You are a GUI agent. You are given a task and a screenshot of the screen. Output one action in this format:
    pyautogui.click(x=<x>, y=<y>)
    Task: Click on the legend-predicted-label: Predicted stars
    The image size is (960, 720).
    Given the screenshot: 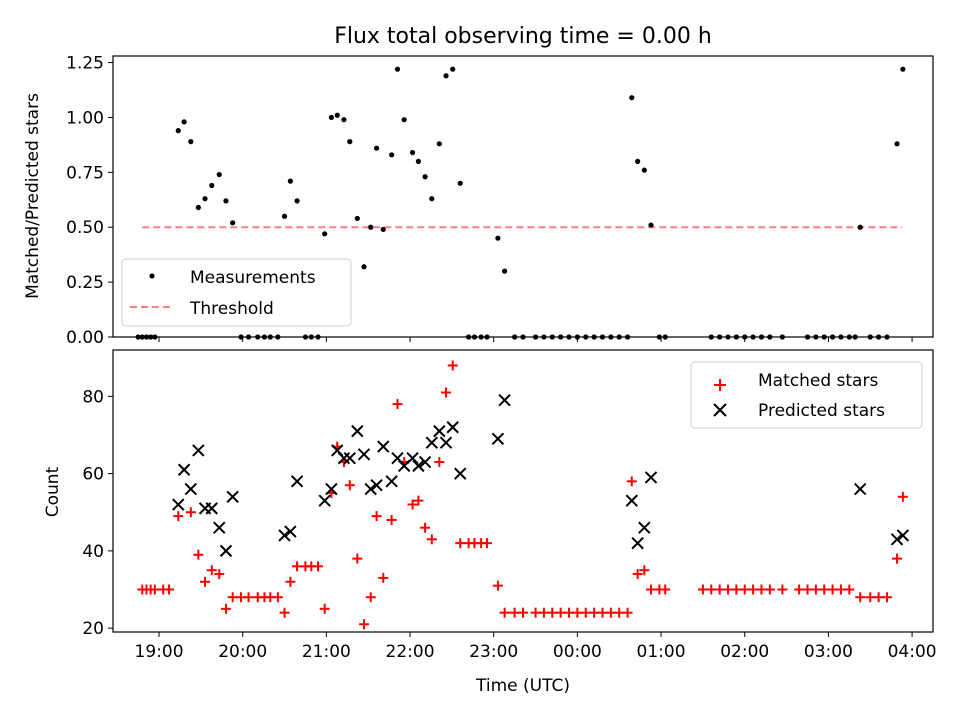 What is the action you would take?
    pyautogui.click(x=821, y=411)
    